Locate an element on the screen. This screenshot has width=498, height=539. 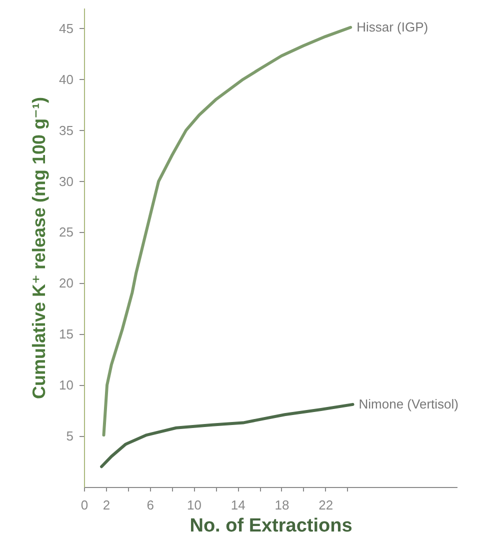
y-tick-label: 25 is located at coordinates (66, 232).